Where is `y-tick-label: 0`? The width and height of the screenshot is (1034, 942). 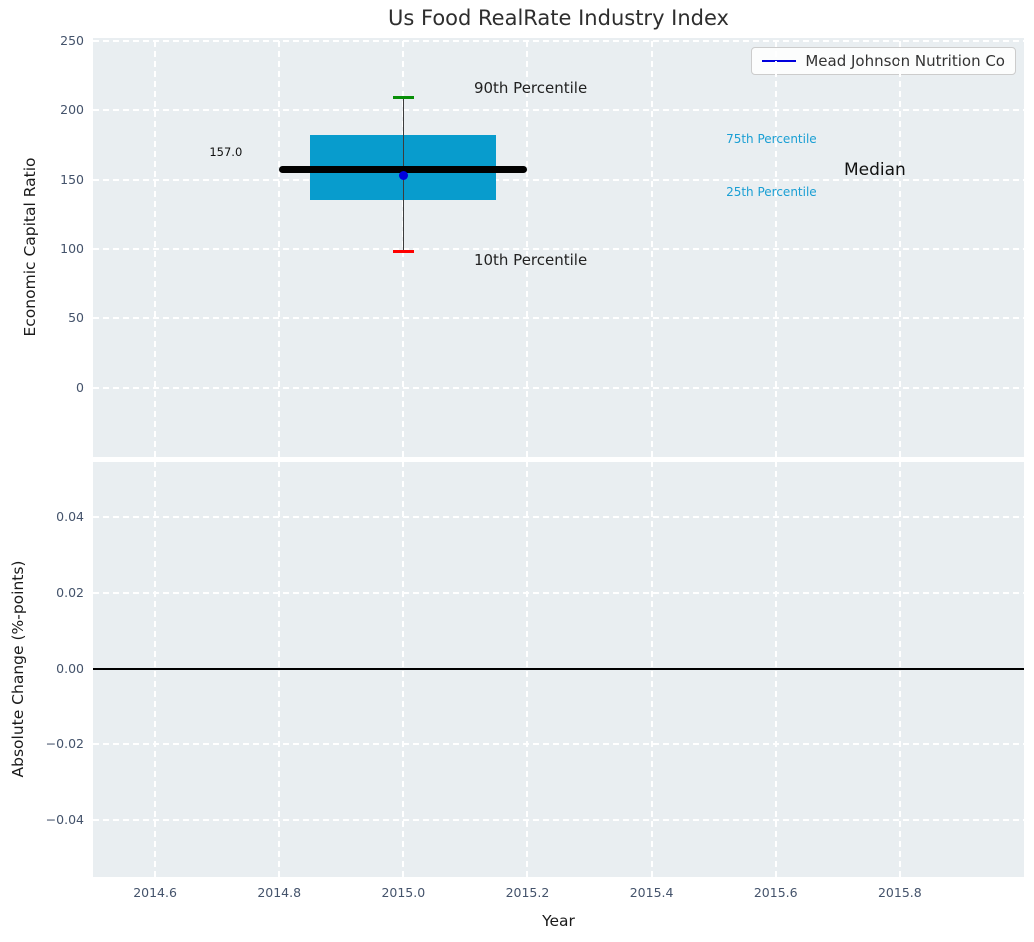 y-tick-label: 0 is located at coordinates (80, 387).